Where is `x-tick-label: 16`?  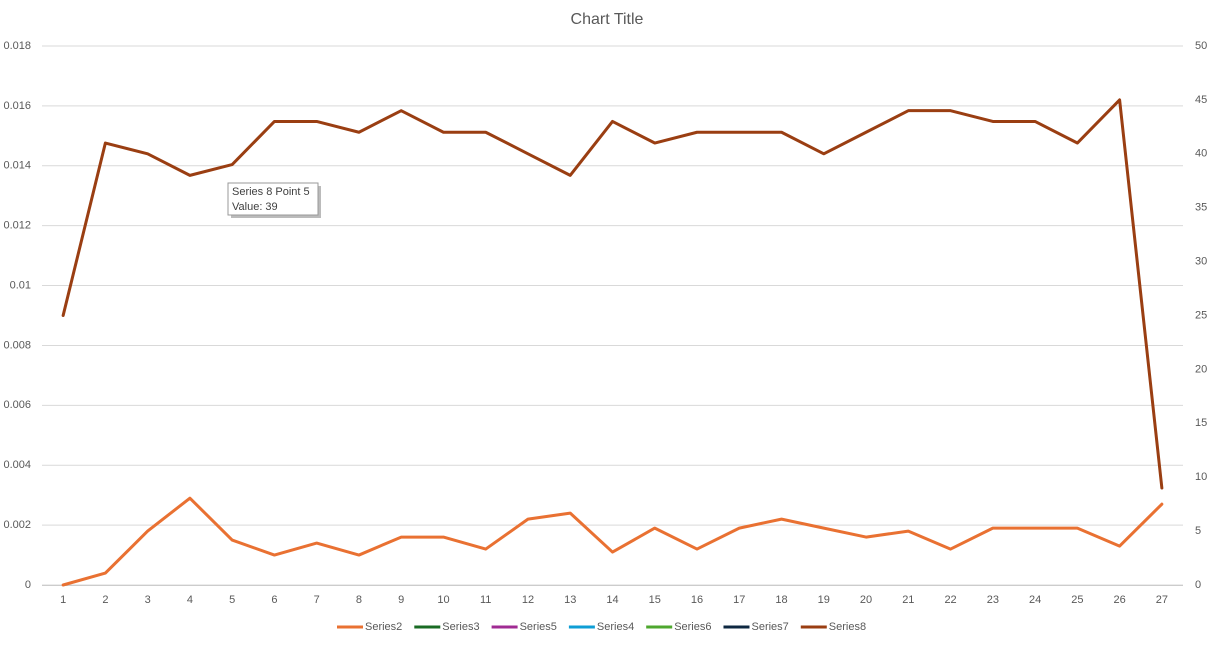
x-tick-label: 16 is located at coordinates (697, 600).